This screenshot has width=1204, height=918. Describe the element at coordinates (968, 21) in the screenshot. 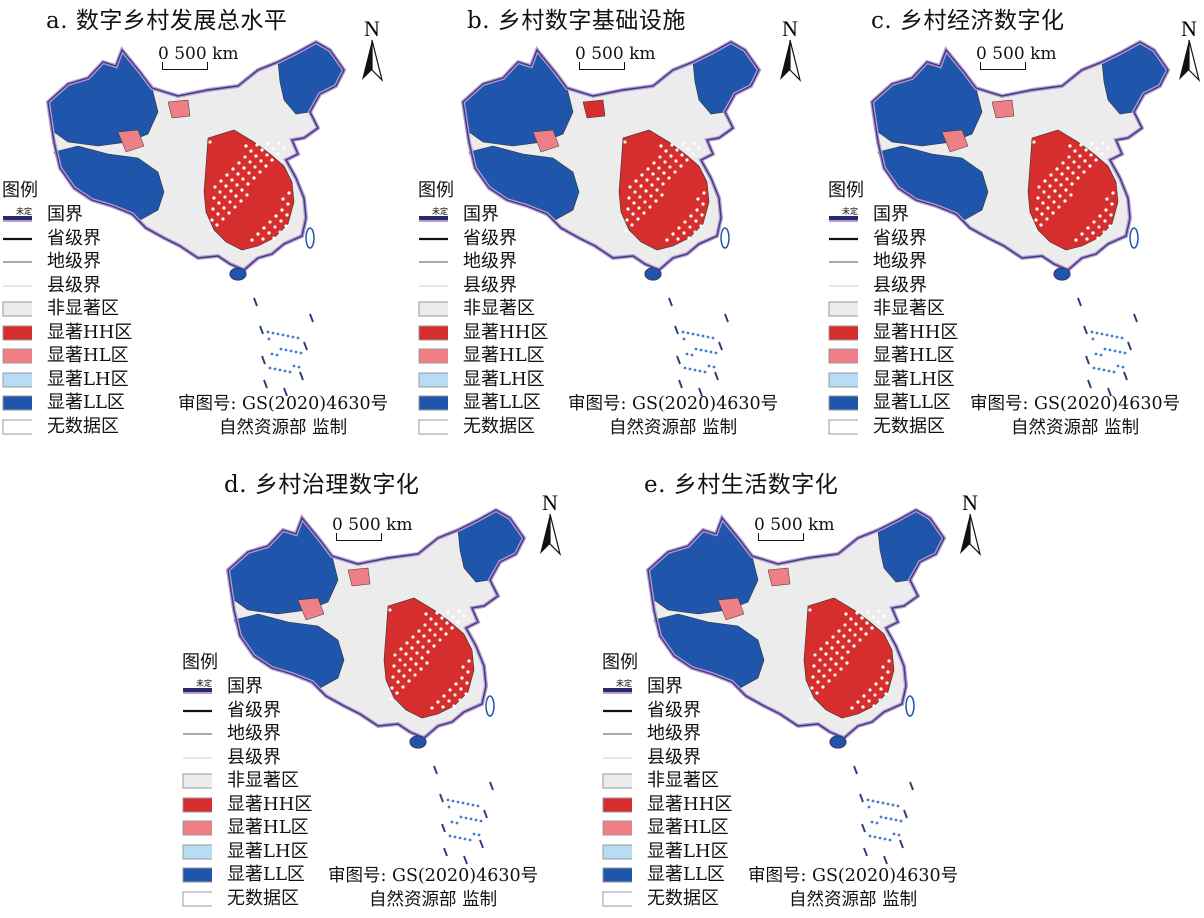

I see `panel-title: c. 乡村经济数字化` at that location.